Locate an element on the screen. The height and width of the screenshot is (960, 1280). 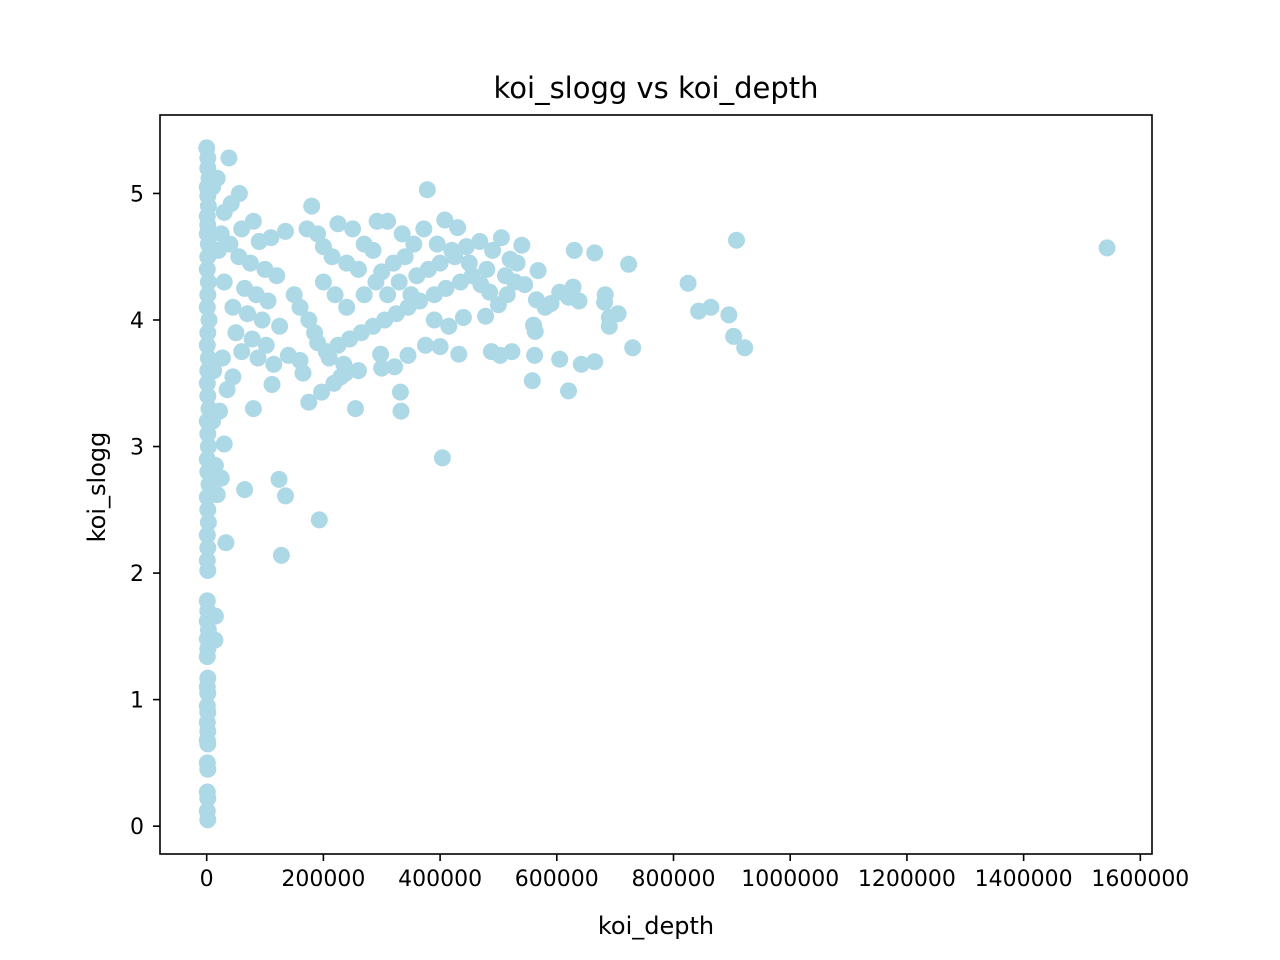
x-axis-label: koi_depth is located at coordinates (656, 926).